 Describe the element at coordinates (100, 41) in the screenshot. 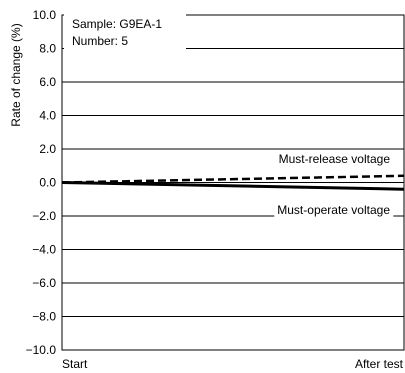

I see `number-annotation: Number: 5` at that location.